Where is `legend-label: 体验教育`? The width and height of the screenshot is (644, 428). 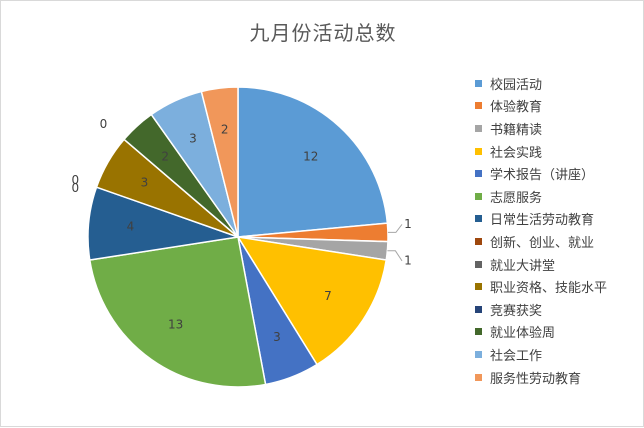
legend-label: 体验教育 is located at coordinates (516, 108).